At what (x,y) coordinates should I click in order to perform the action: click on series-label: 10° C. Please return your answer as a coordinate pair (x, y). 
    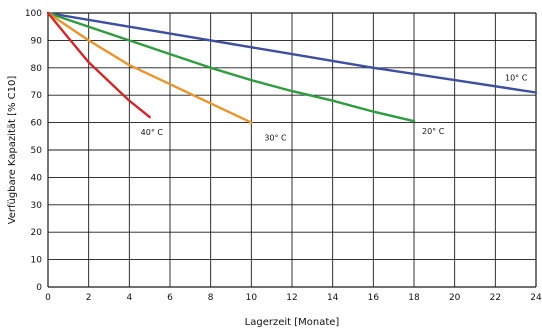
    Looking at the image, I should click on (516, 77).